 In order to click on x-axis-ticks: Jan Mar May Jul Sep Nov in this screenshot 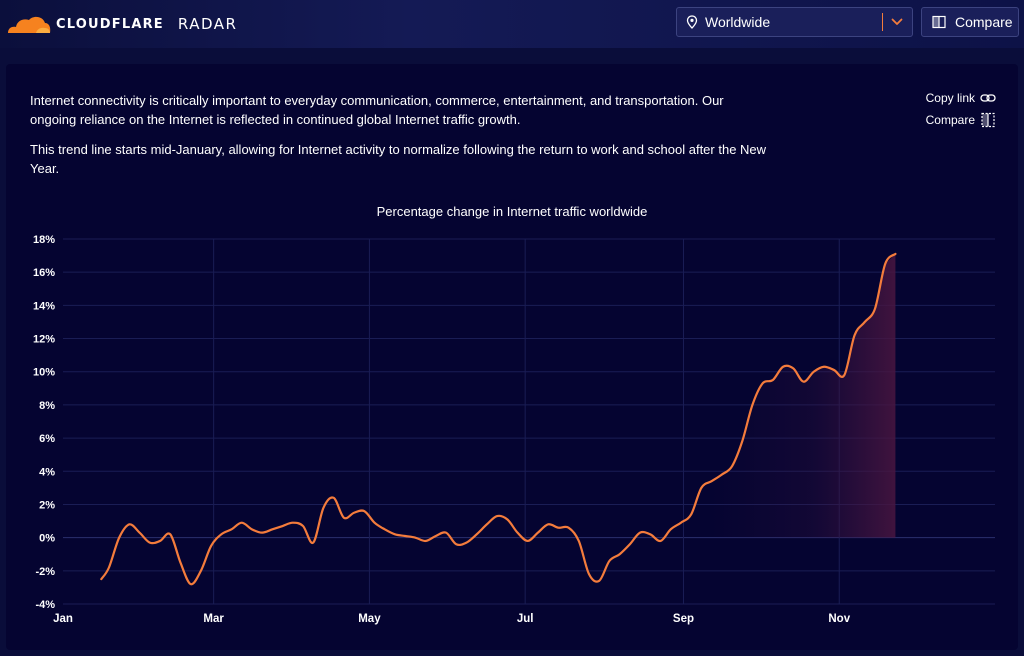, I will do `click(452, 619)`.